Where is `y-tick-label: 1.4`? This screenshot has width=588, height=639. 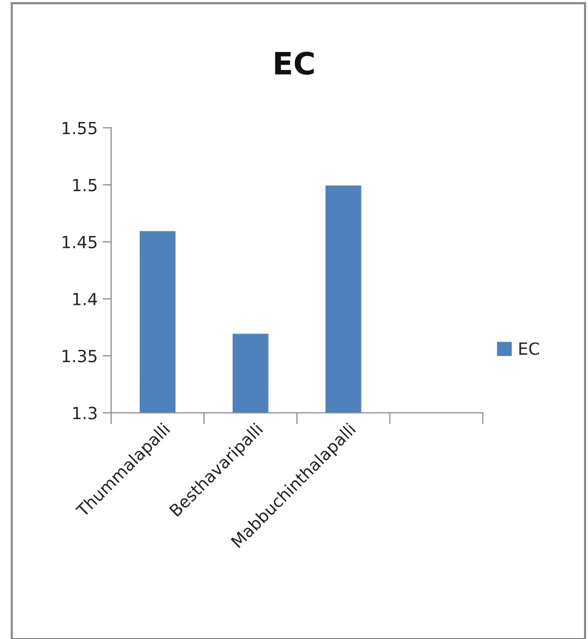 y-tick-label: 1.4 is located at coordinates (85, 299).